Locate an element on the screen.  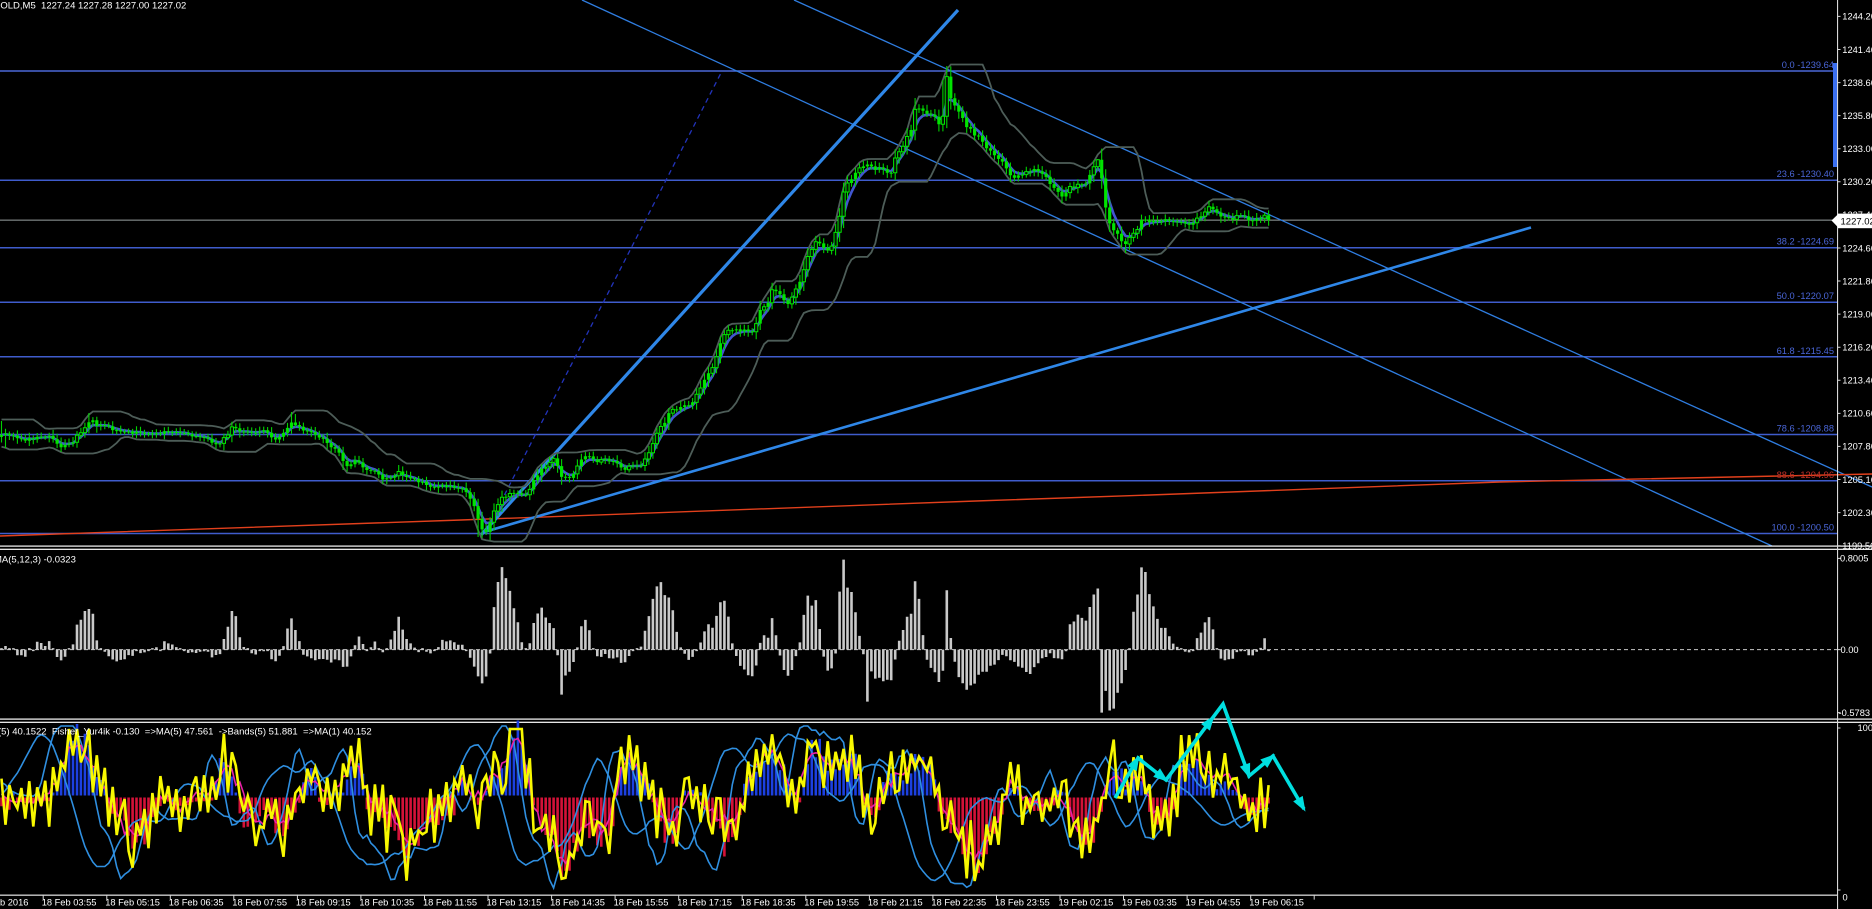
svg-text: 18 Feb 17:15 is located at coordinates (704, 903).